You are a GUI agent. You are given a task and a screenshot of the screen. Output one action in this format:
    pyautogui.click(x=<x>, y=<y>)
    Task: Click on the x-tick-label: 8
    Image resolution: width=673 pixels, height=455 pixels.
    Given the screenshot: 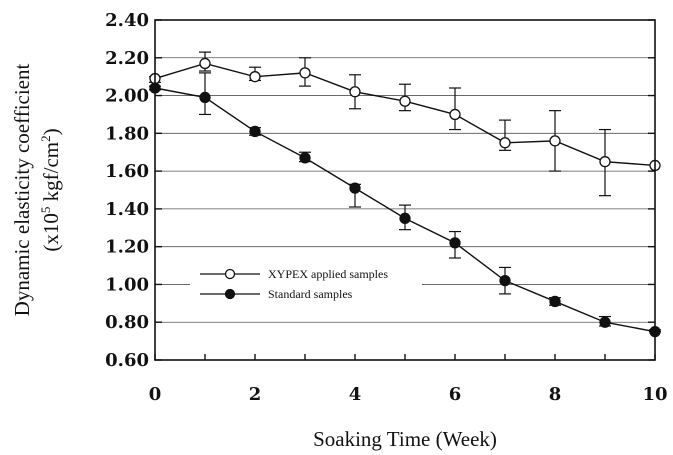 What is the action you would take?
    pyautogui.click(x=555, y=394)
    